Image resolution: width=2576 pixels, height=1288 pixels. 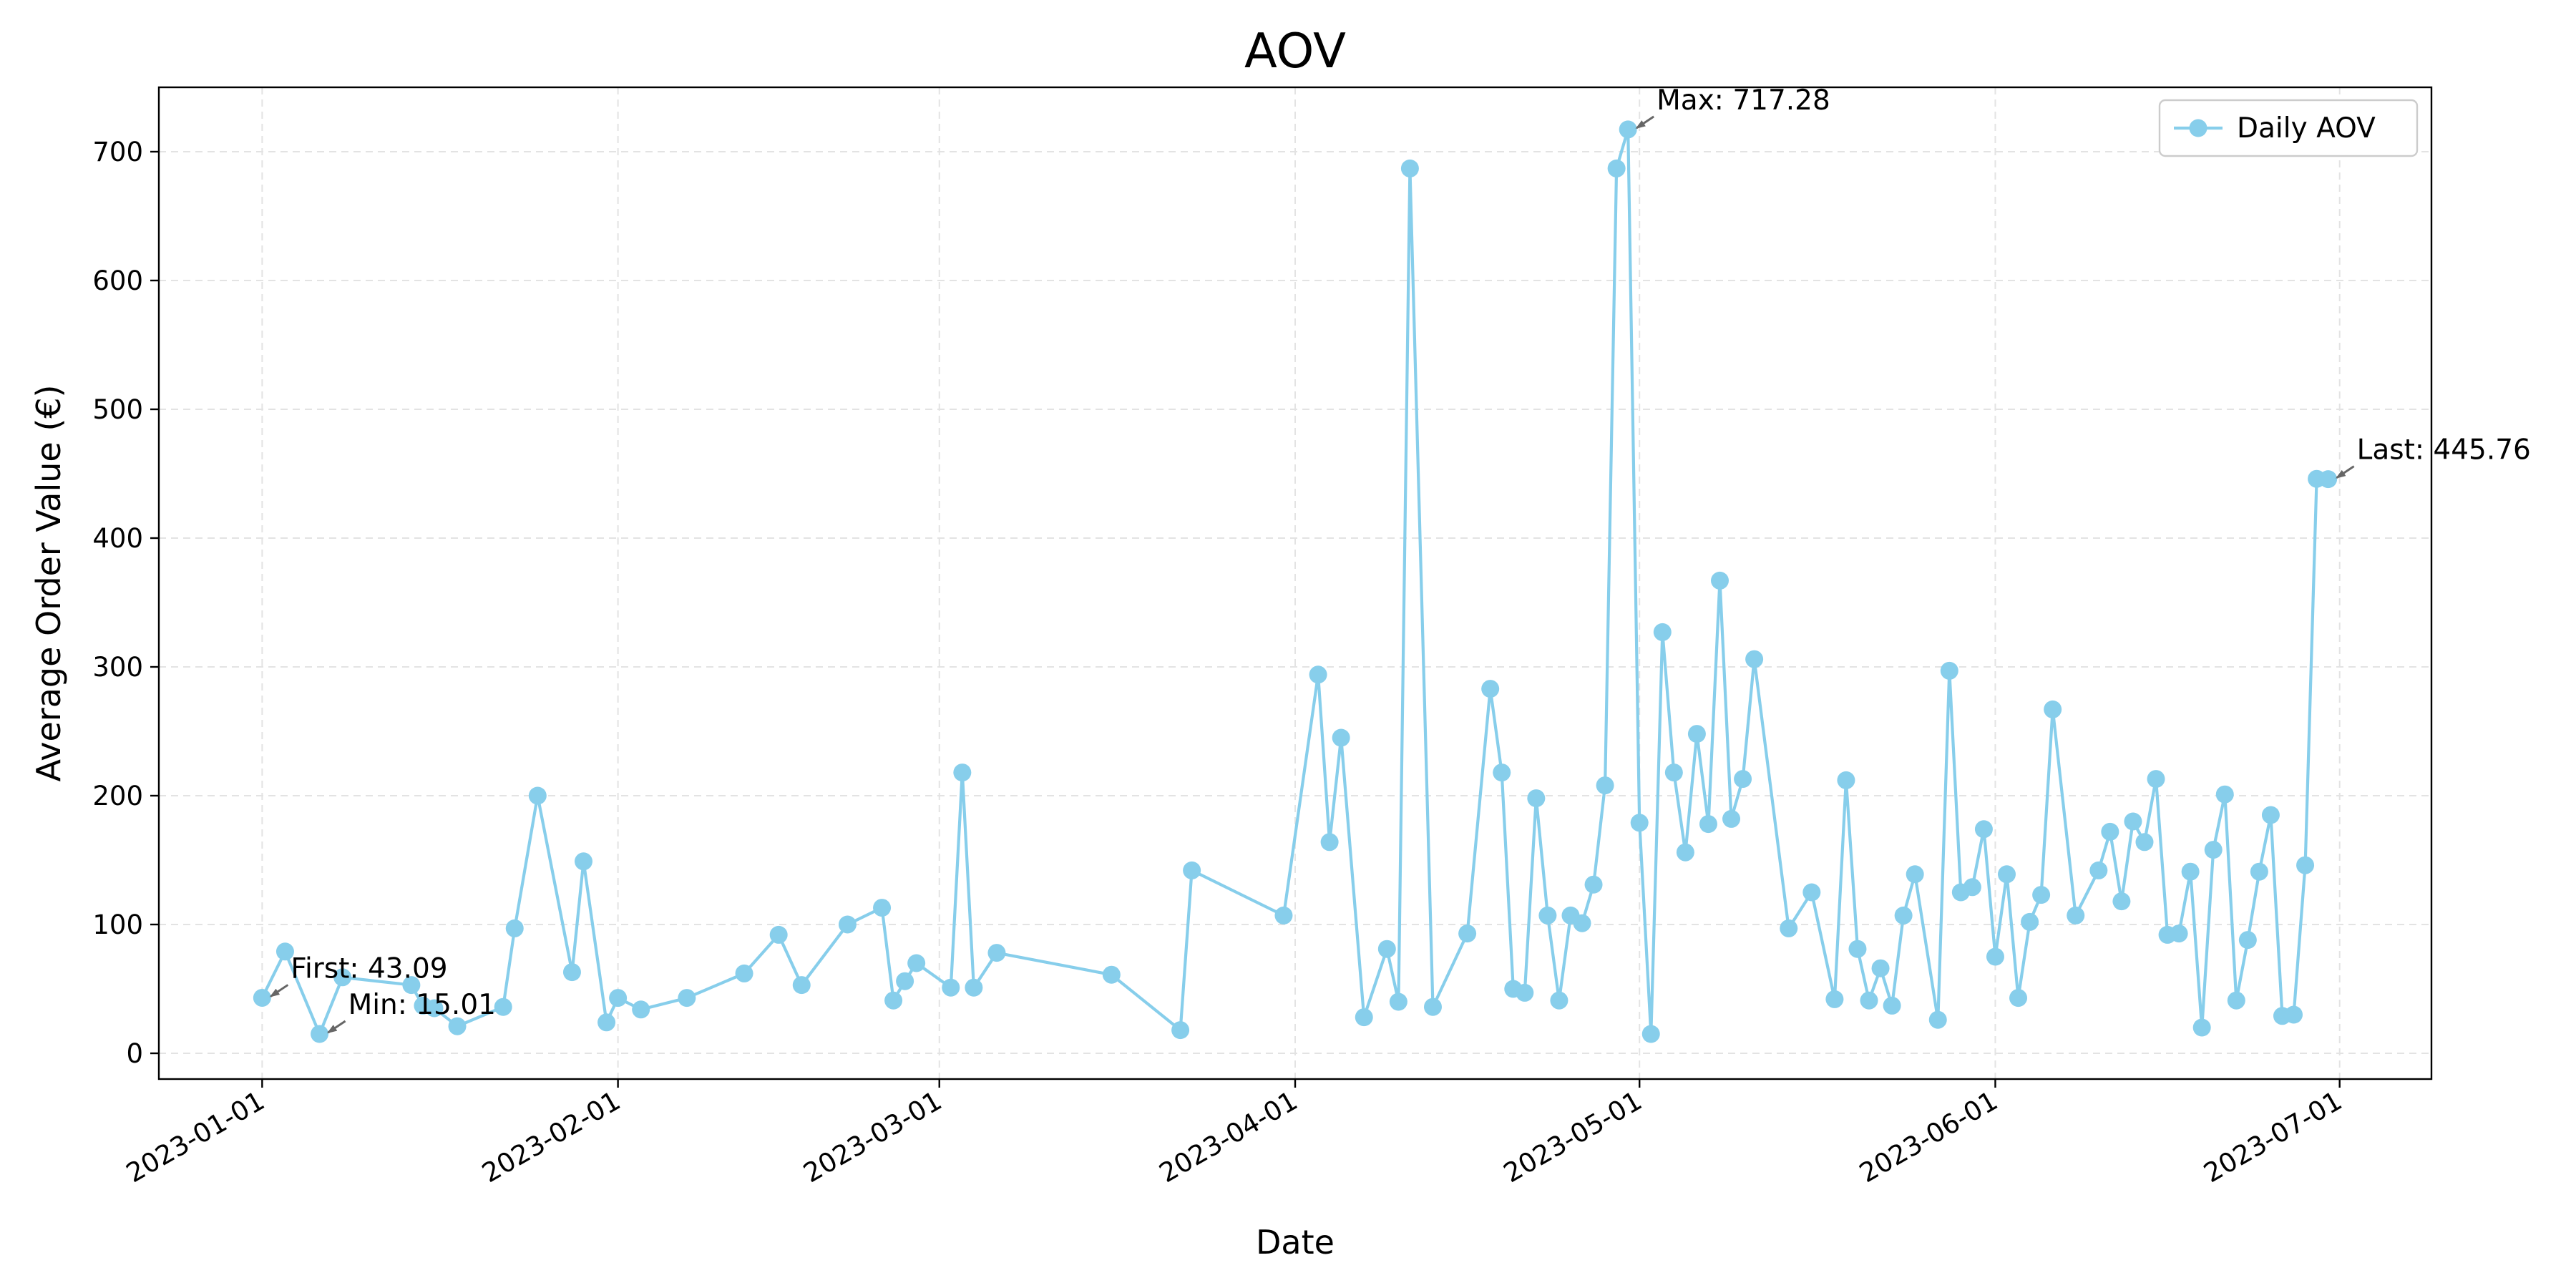 What do you see at coordinates (1295, 1242) in the screenshot?
I see `x-axis-label: Date` at bounding box center [1295, 1242].